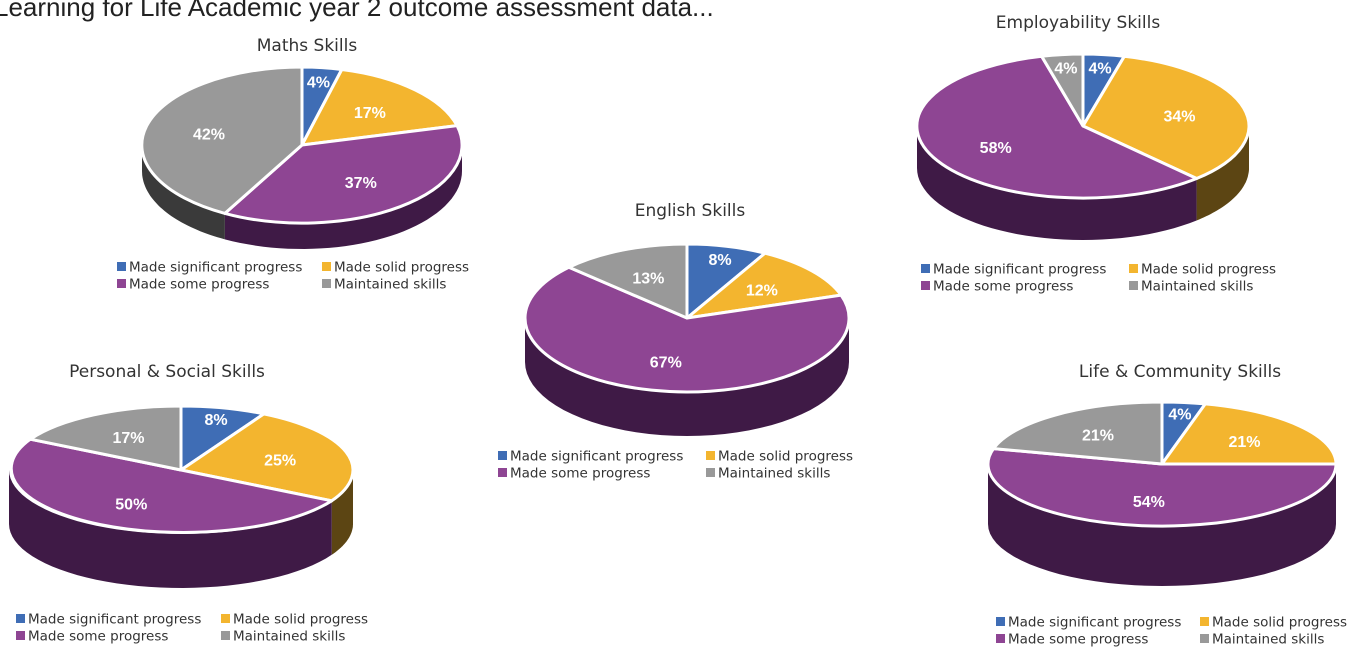 The width and height of the screenshot is (1359, 650). Describe the element at coordinates (996, 148) in the screenshot. I see `slice-label-some: 58%` at that location.